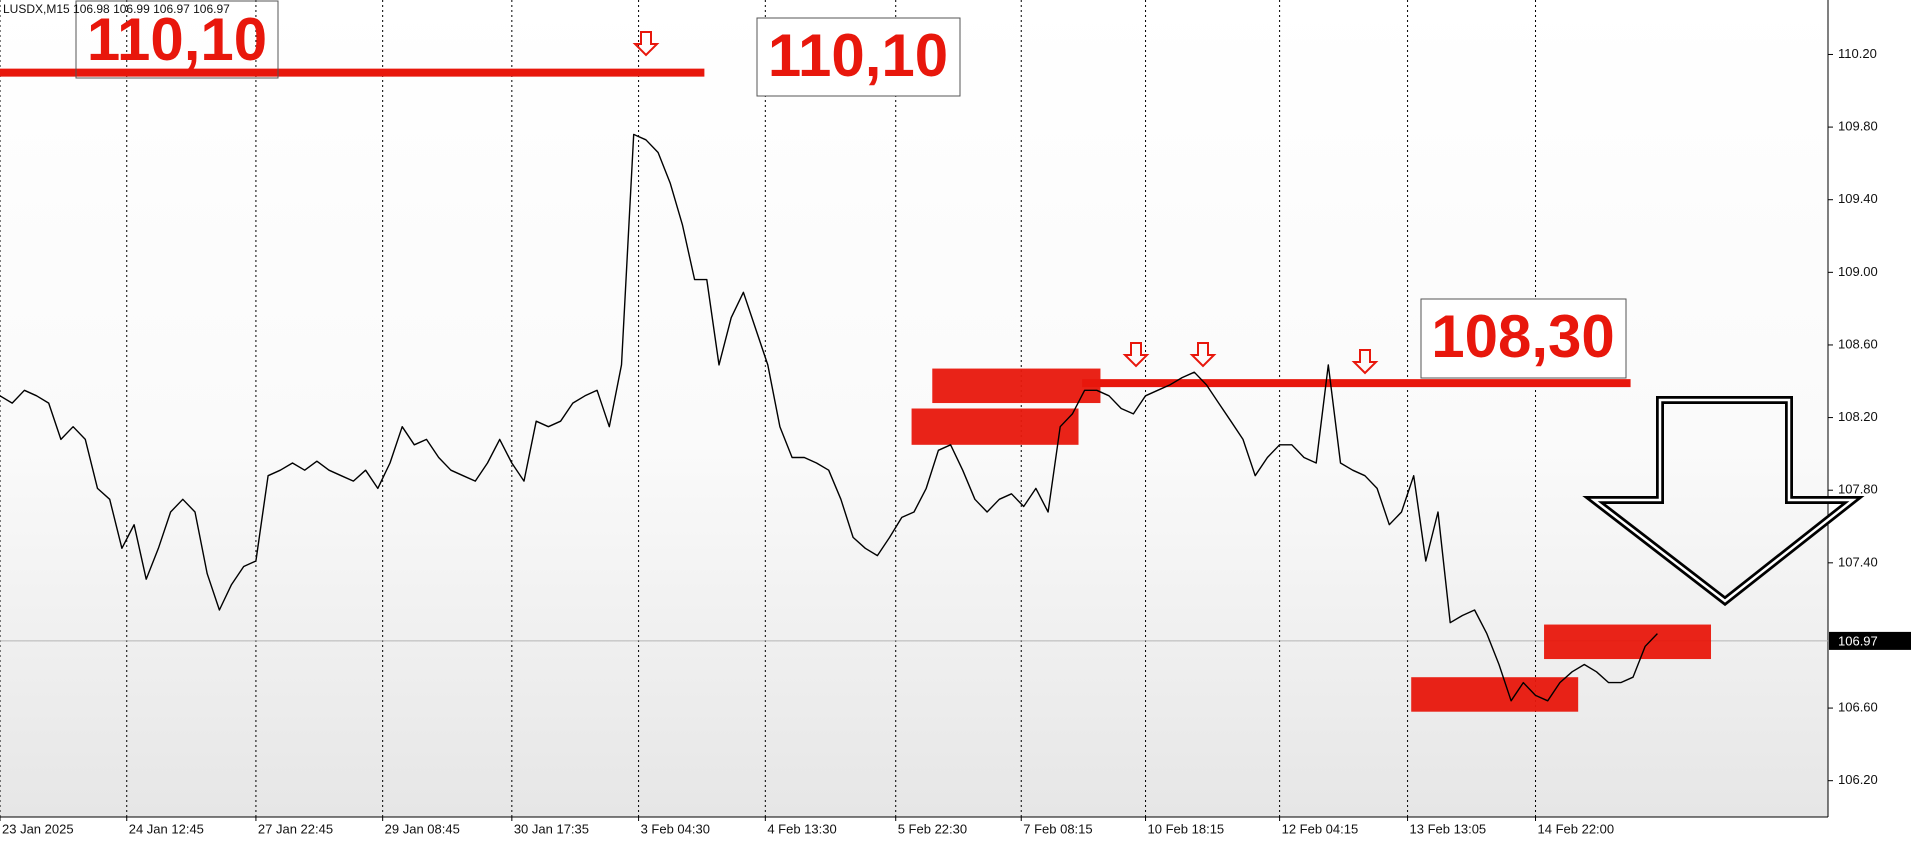  I want to click on x-tick-label: 3 Feb 04:30, so click(675, 828).